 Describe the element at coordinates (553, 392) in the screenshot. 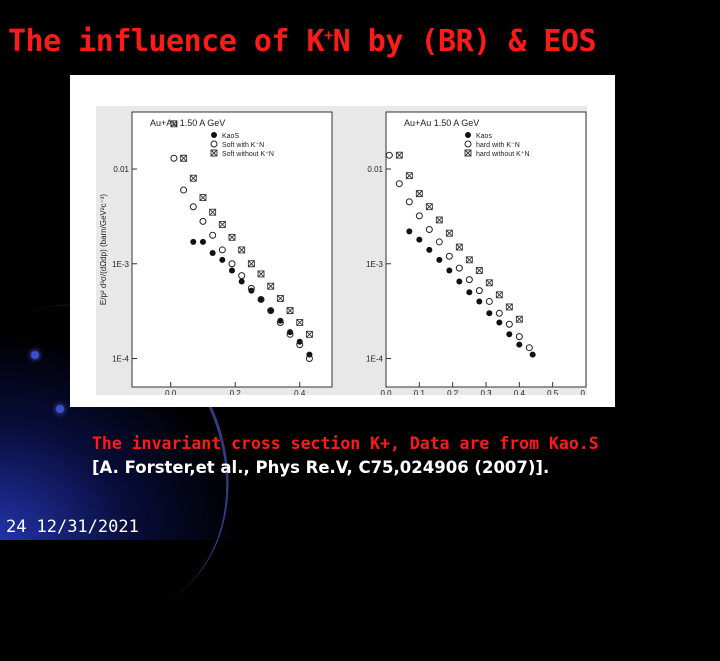

I see `x-tick-label: 0.5` at that location.